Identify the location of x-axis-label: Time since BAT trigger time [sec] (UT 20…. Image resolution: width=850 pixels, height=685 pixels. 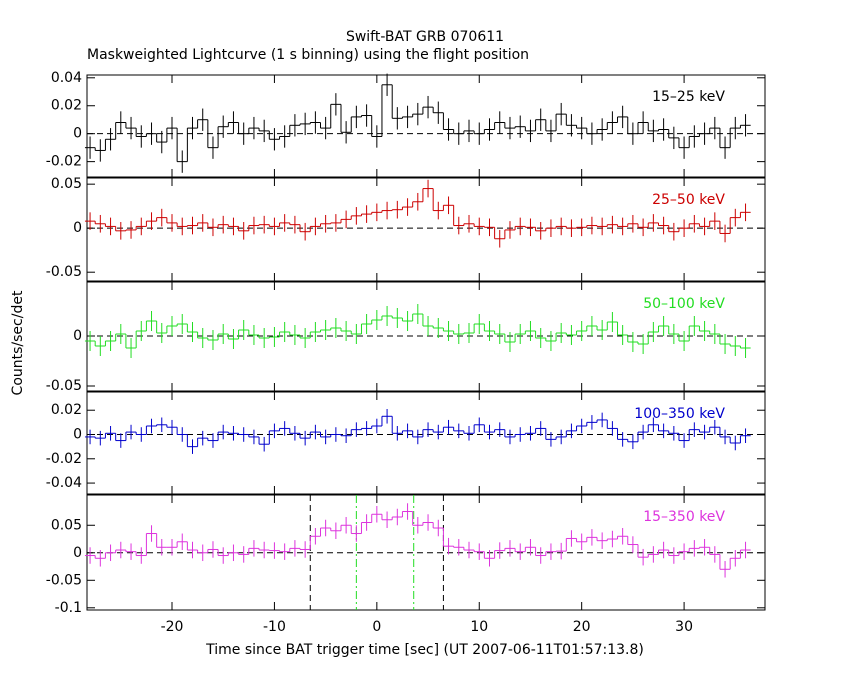
(424, 650).